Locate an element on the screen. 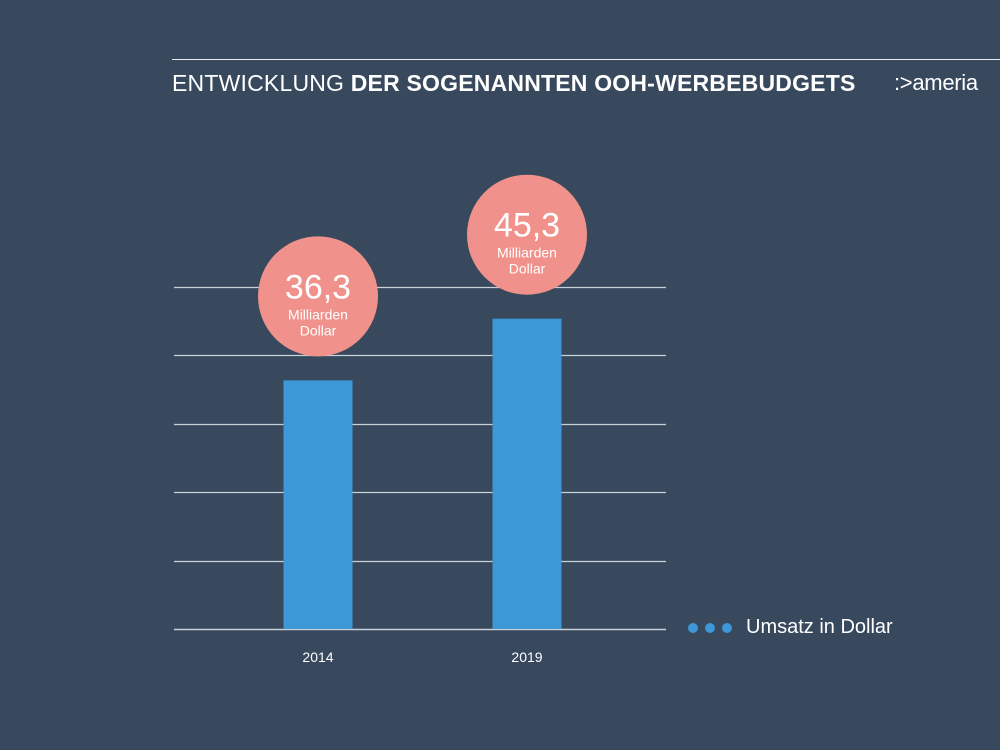 The image size is (1000, 750). header-rule is located at coordinates (586, 59).